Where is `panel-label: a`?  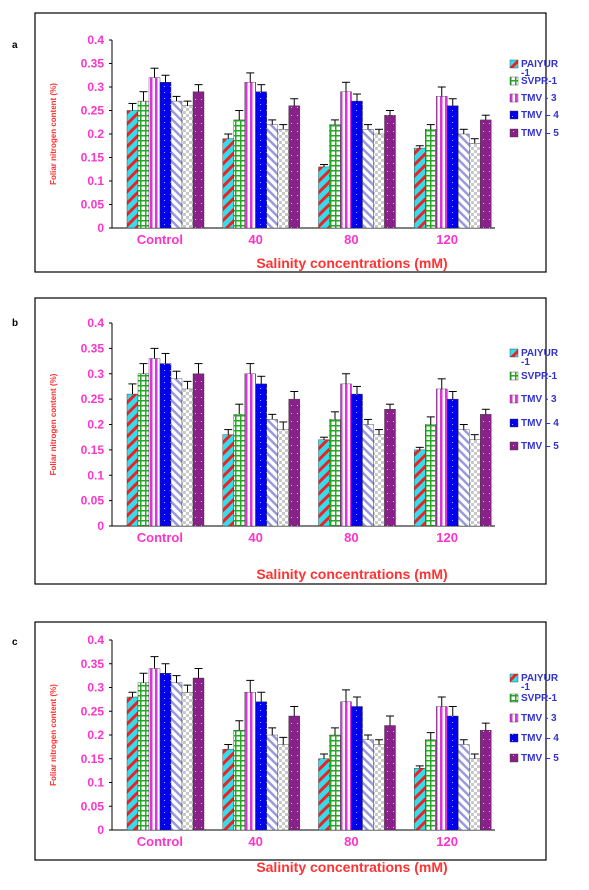
panel-label: a is located at coordinates (15, 45).